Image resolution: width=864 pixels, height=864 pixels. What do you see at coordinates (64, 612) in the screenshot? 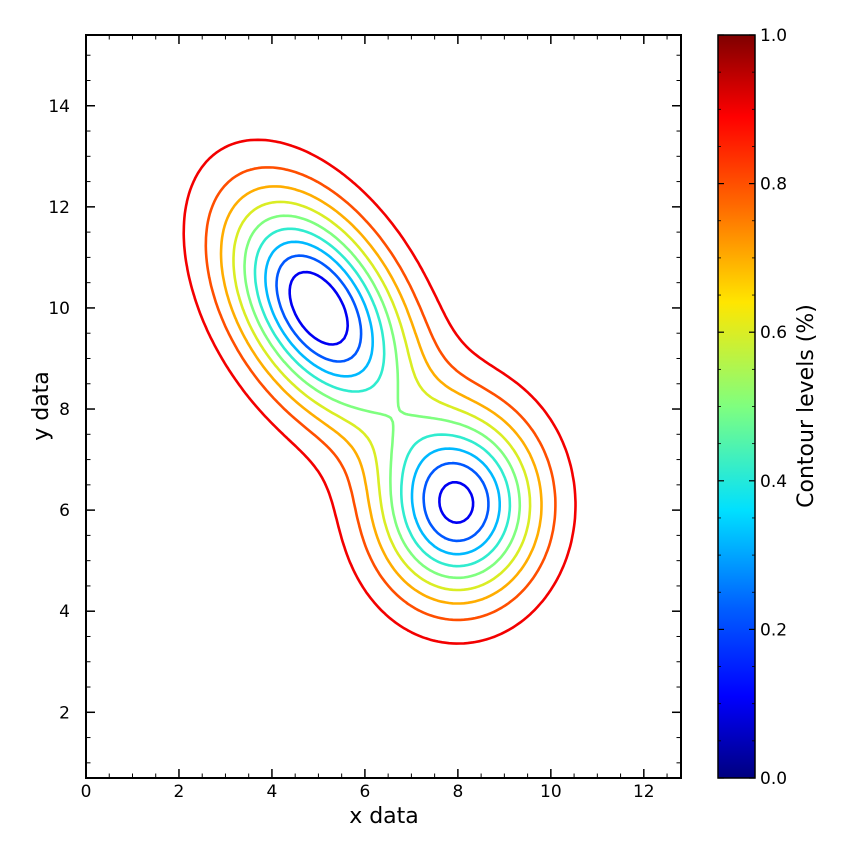
I see `y-tick-label: 4` at bounding box center [64, 612].